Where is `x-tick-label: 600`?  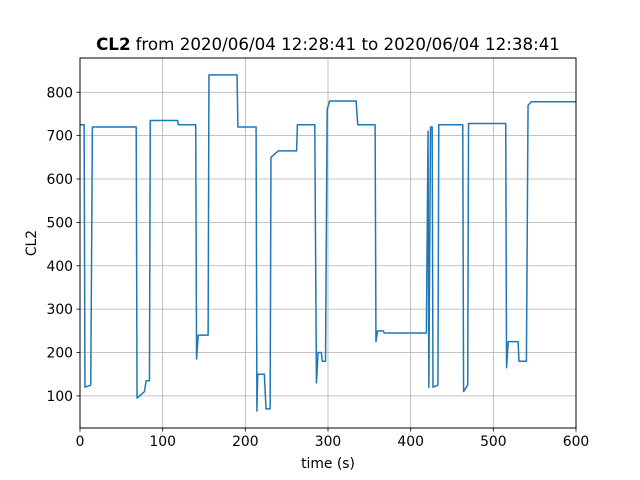
x-tick-label: 600 is located at coordinates (576, 442).